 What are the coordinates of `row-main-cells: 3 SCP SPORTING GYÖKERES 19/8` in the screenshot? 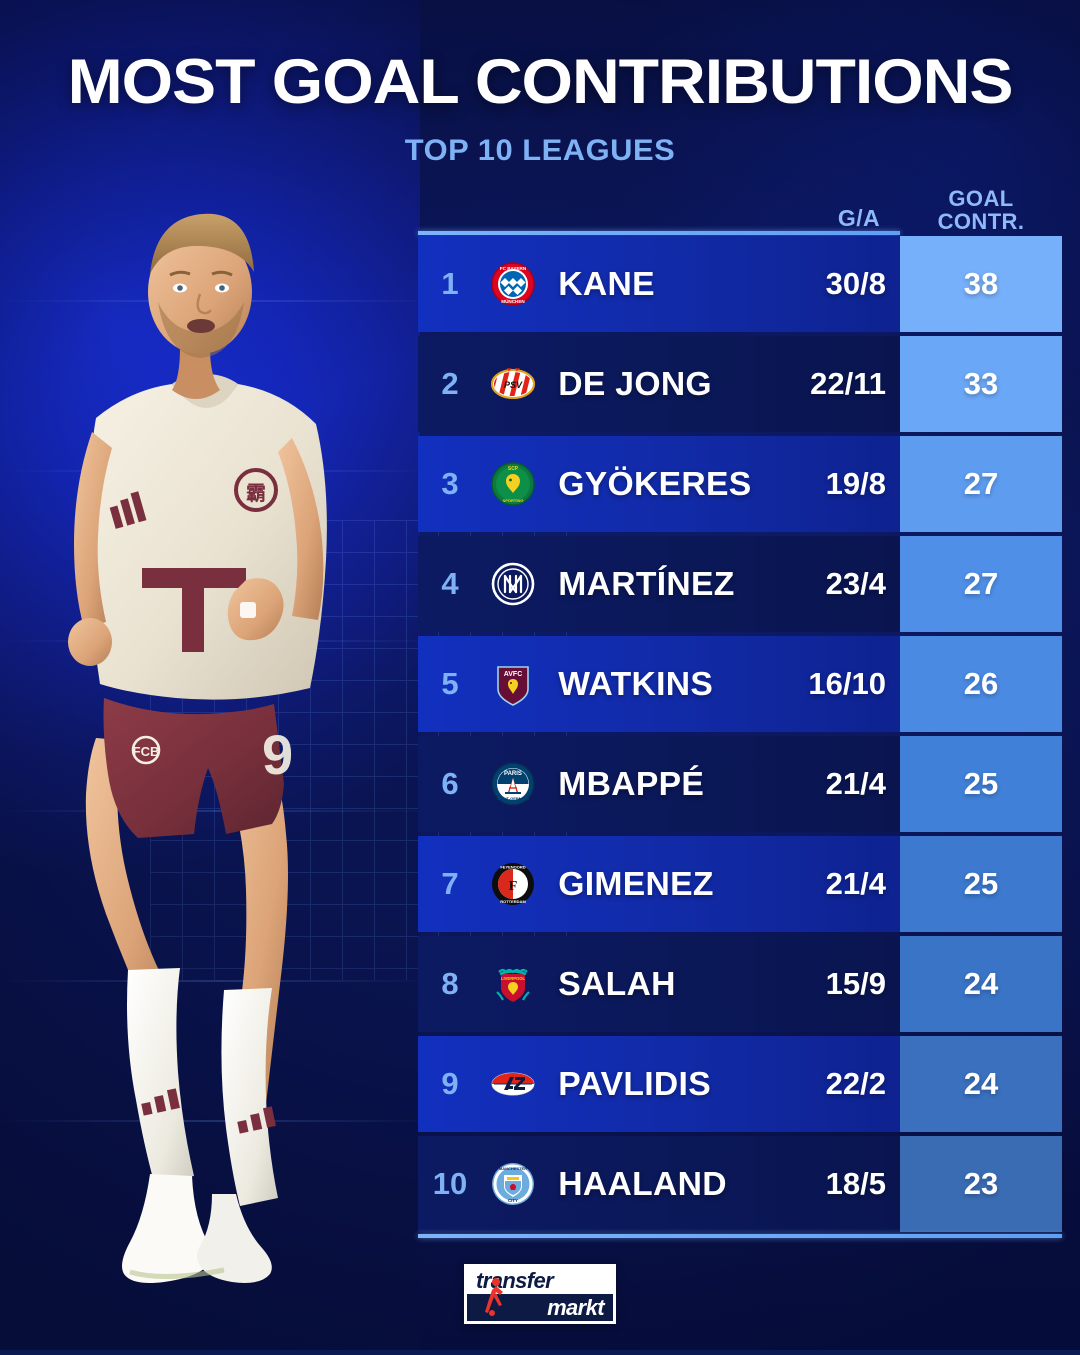 It's located at (659, 484).